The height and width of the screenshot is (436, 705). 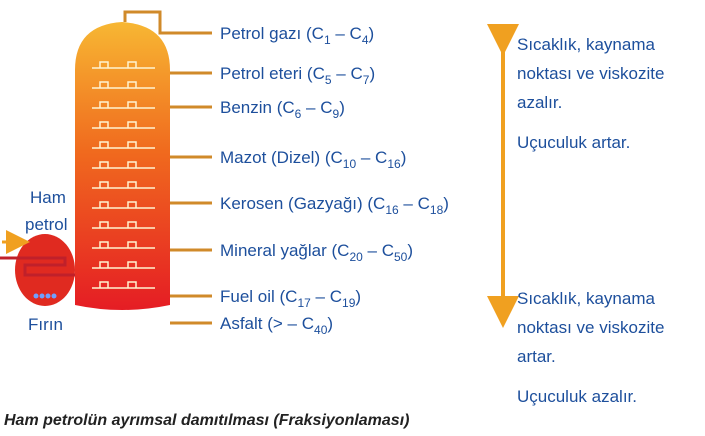 I want to click on fraction-label: Kerosen (Gazyağı) (C16 – C18), so click(x=334, y=205).